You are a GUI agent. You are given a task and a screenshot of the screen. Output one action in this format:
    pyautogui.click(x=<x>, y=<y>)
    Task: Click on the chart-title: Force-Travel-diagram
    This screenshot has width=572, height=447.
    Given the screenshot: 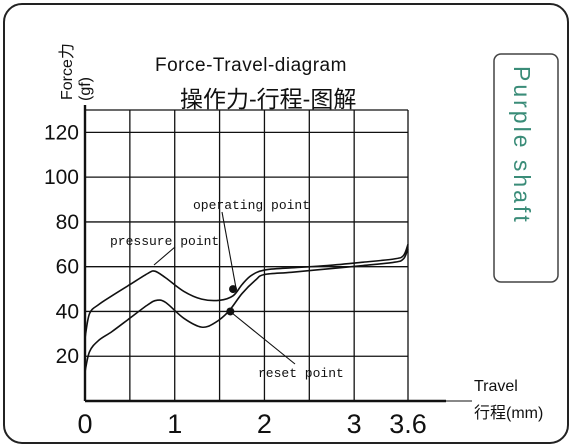 What is the action you would take?
    pyautogui.click(x=251, y=65)
    